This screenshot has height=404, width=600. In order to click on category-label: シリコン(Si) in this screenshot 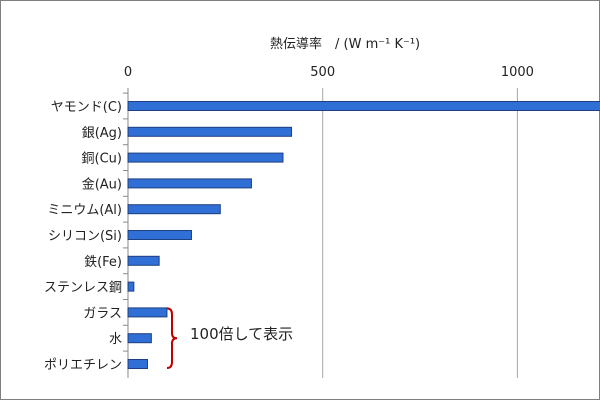, I will do `click(85, 236)`.